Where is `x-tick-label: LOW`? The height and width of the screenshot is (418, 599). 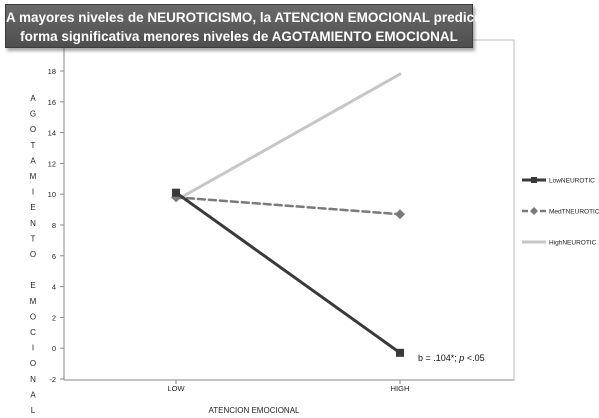
x-tick-label: LOW is located at coordinates (176, 388).